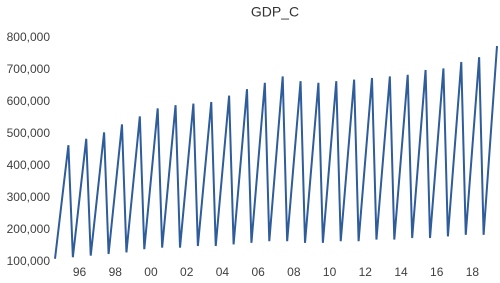  I want to click on y-tick-label: 100,000, so click(29, 261).